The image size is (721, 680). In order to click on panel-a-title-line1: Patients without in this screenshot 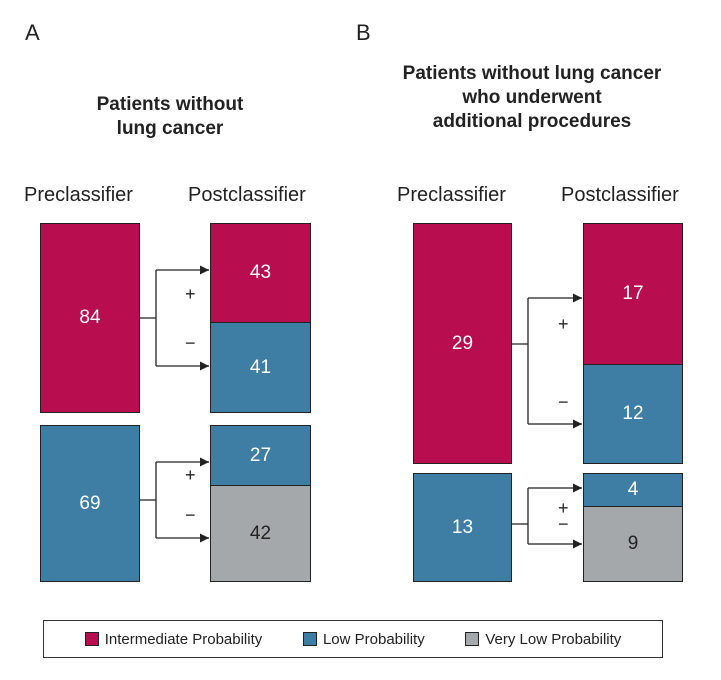, I will do `click(170, 104)`.